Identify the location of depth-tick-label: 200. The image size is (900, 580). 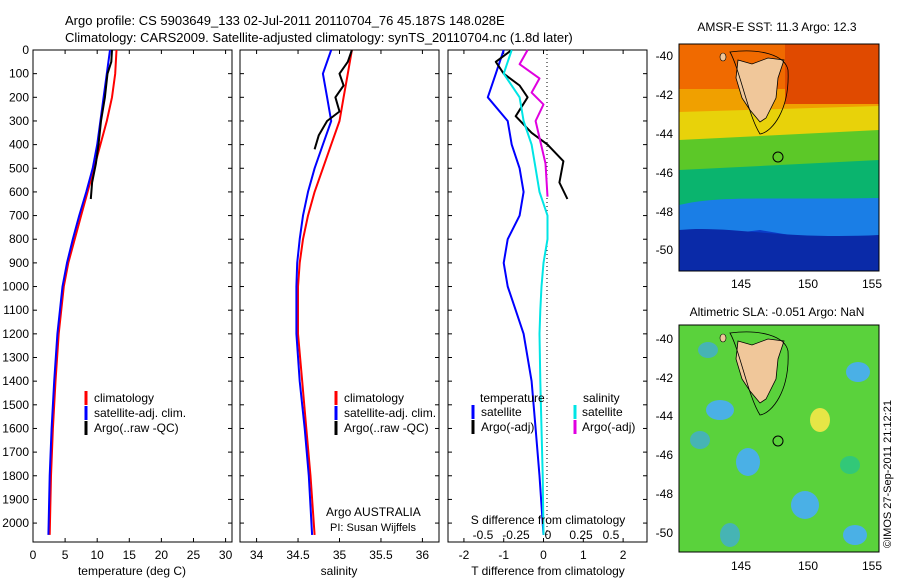
(19, 97).